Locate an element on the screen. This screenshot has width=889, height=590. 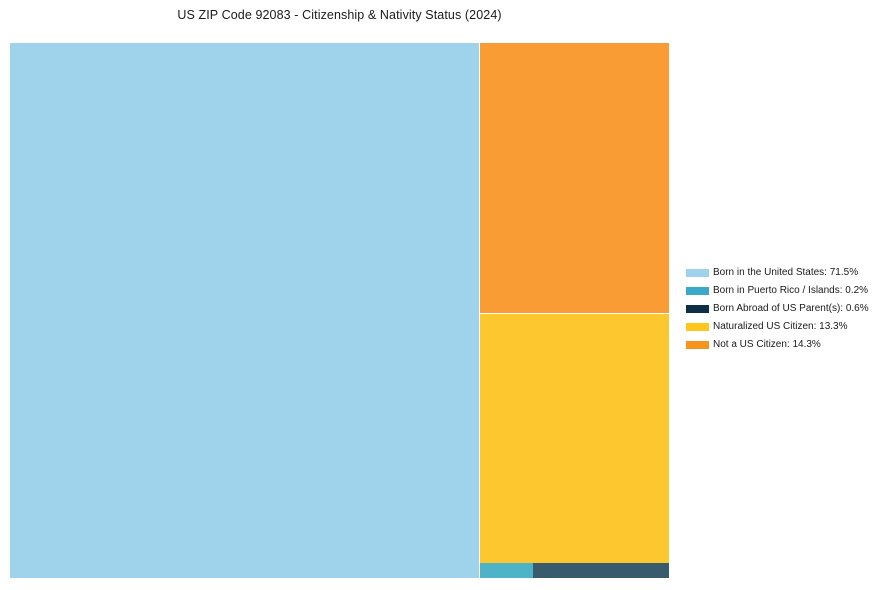
legend-item: Naturalized US Citizen: 13.3% is located at coordinates (784, 327).